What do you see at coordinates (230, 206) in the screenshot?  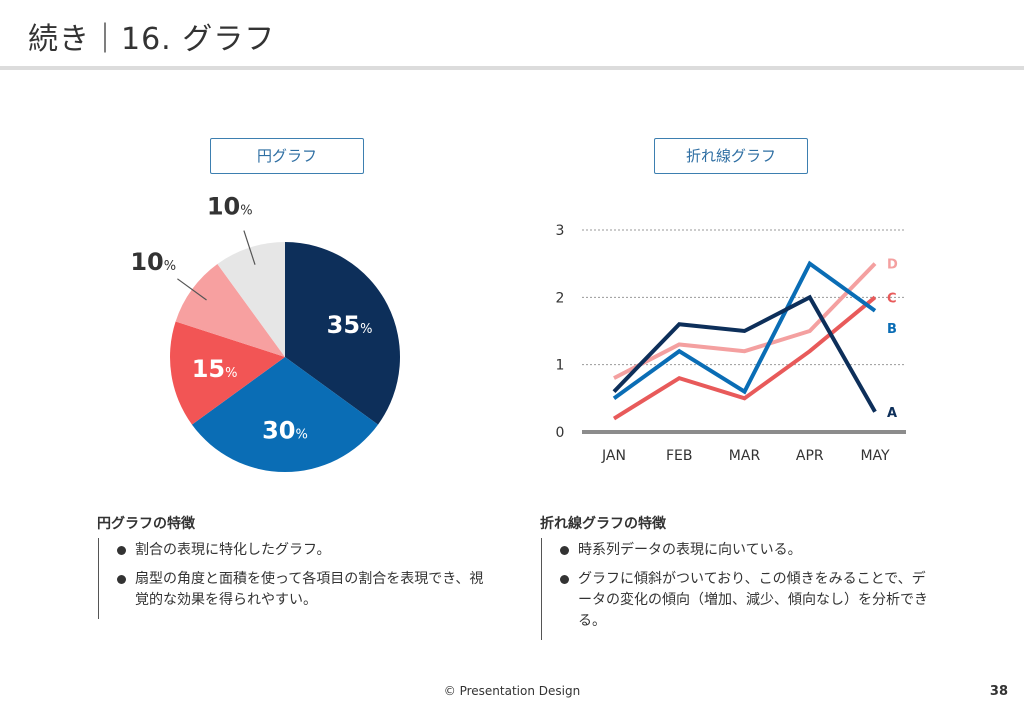 I see `pie-data-label-4: 10%` at bounding box center [230, 206].